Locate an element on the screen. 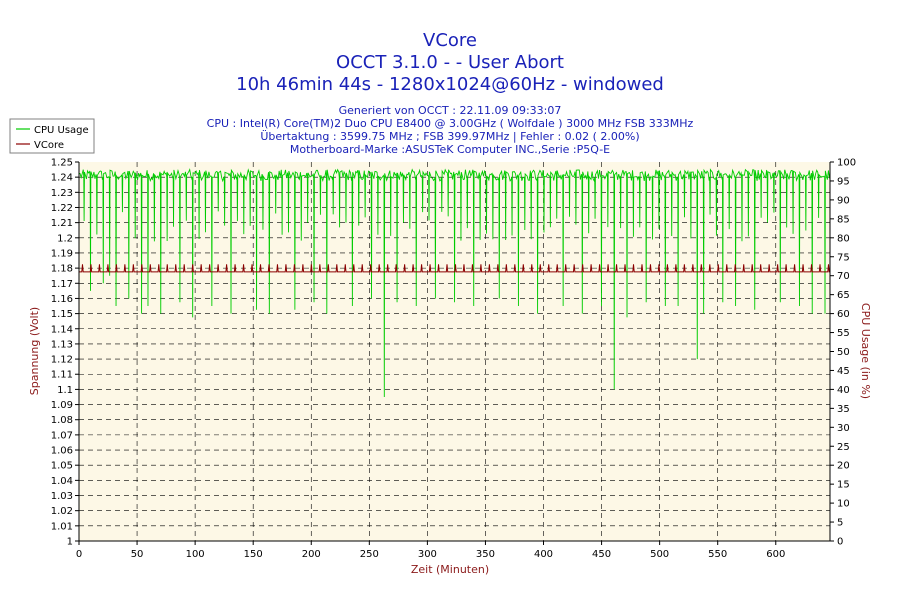 Image resolution: width=900 pixels, height=600 pixels. legend: CPU Usage VCore is located at coordinates (52, 136).